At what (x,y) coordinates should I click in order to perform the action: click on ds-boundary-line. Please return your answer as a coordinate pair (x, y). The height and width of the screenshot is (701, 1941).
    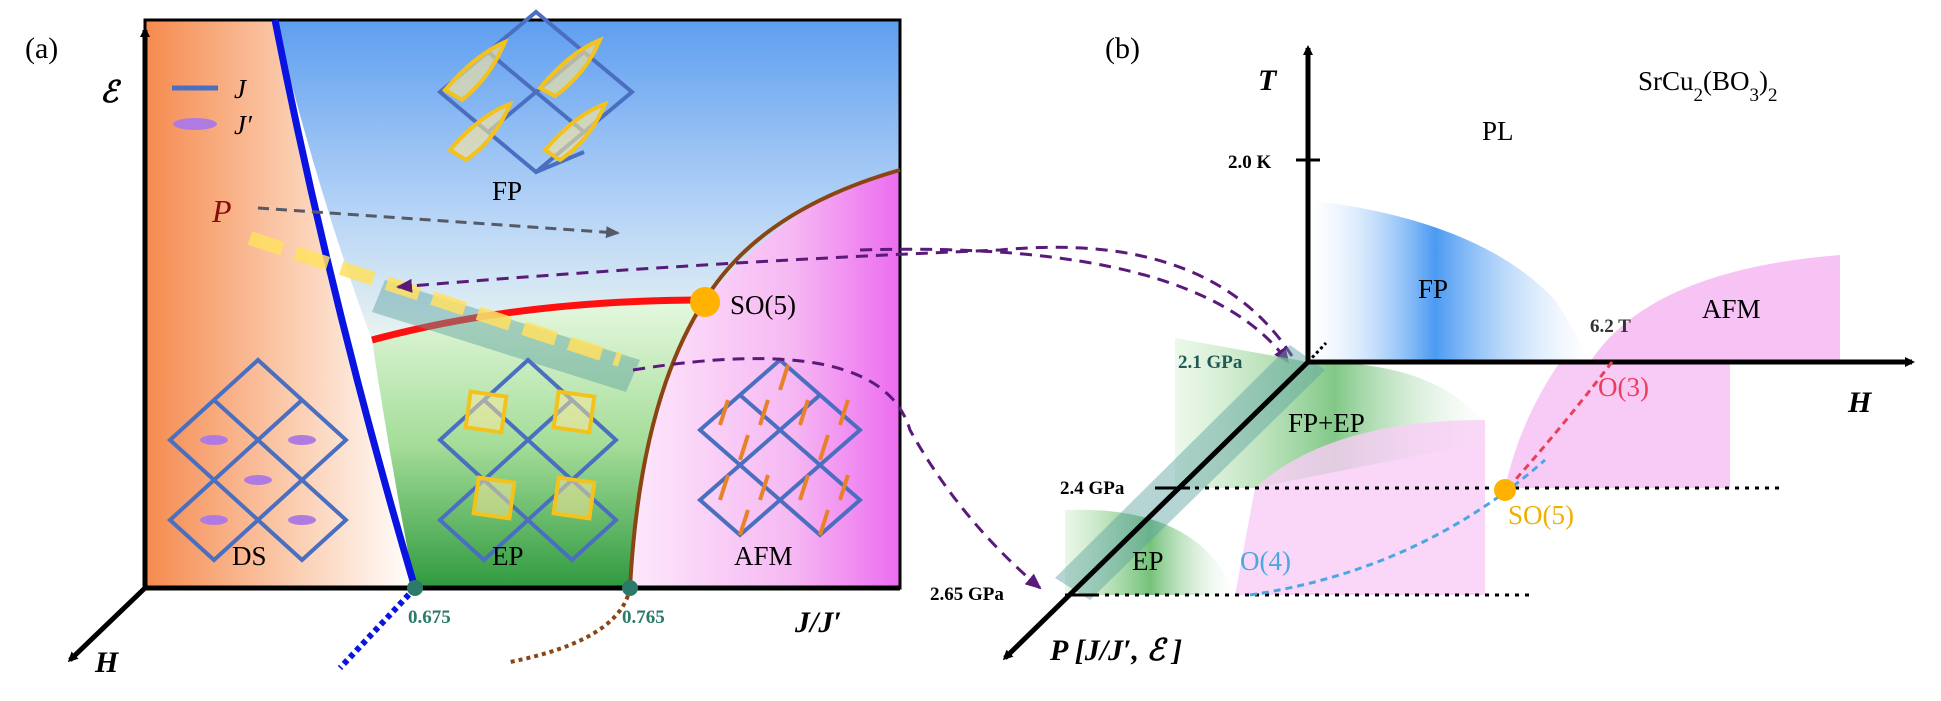
    Looking at the image, I should click on (345, 304).